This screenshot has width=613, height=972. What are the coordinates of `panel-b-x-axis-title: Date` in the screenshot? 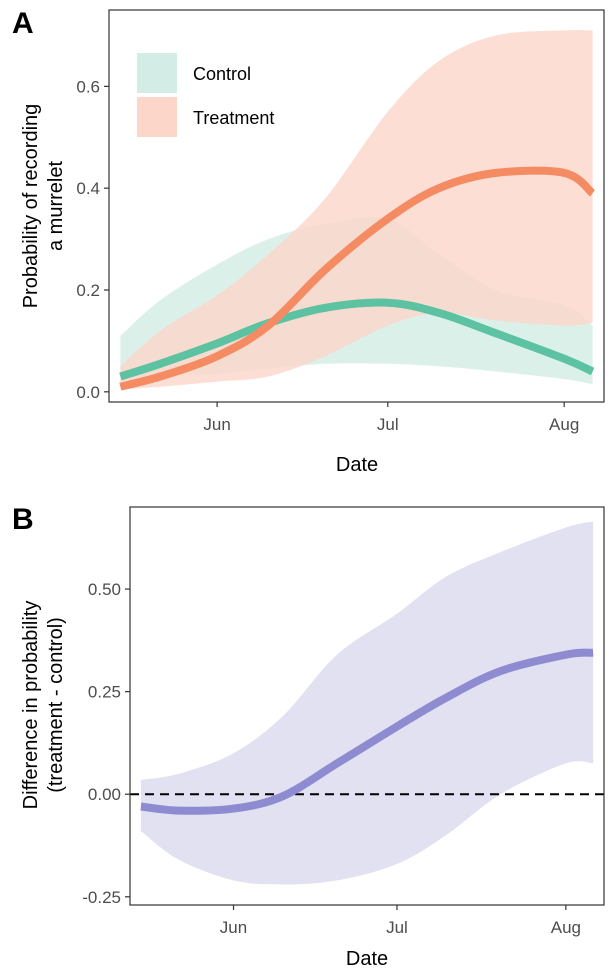 It's located at (367, 959).